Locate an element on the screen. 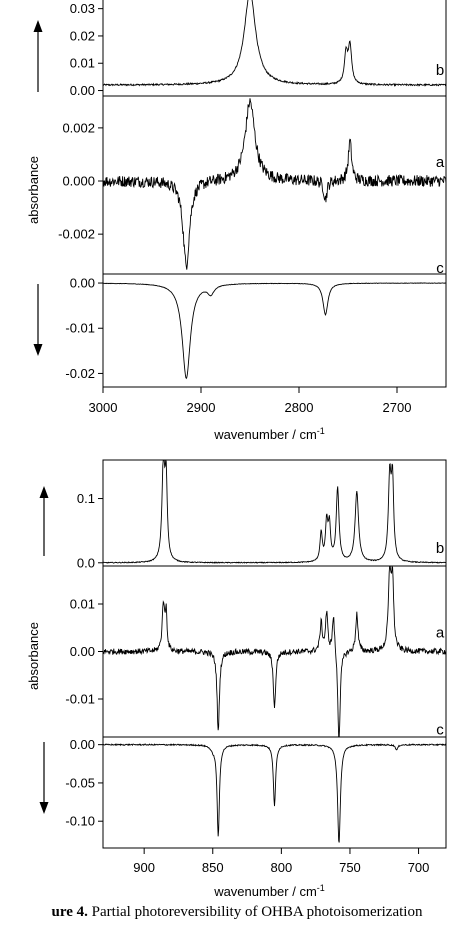 The height and width of the screenshot is (926, 474). x-tick-label: 700 is located at coordinates (419, 867).